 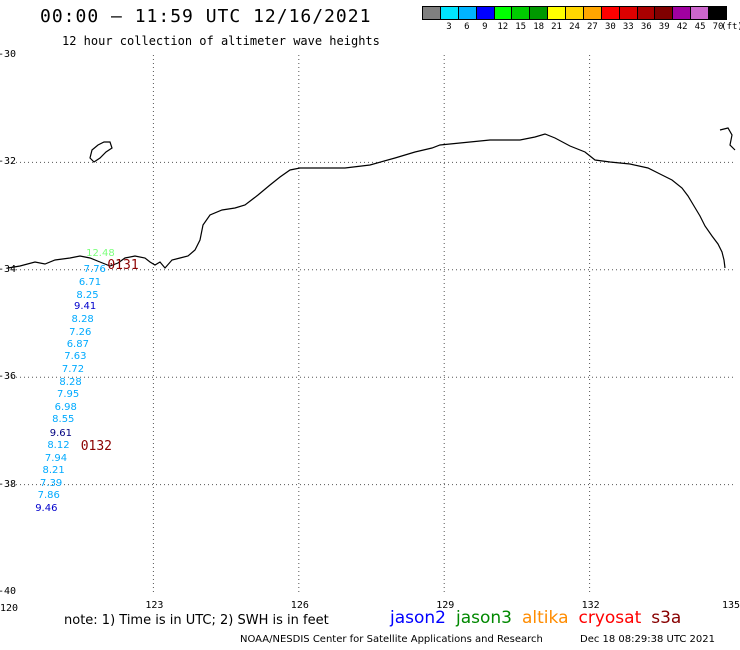 What do you see at coordinates (65, 407) in the screenshot?
I see `wave-height-value: 6.98` at bounding box center [65, 407].